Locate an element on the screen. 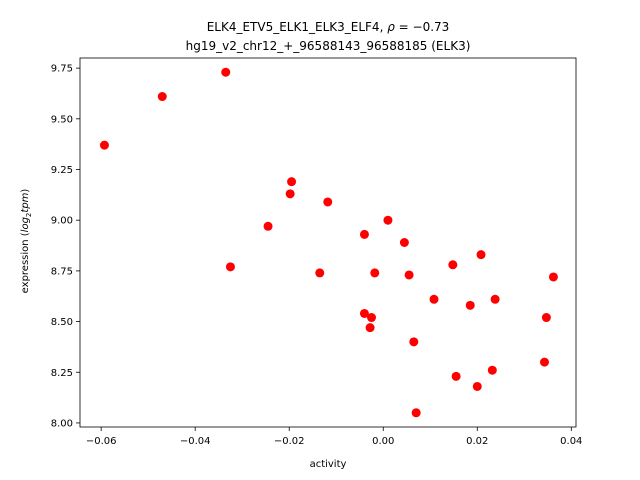  y-tick-label-1: 8.25 is located at coordinates (62, 373).